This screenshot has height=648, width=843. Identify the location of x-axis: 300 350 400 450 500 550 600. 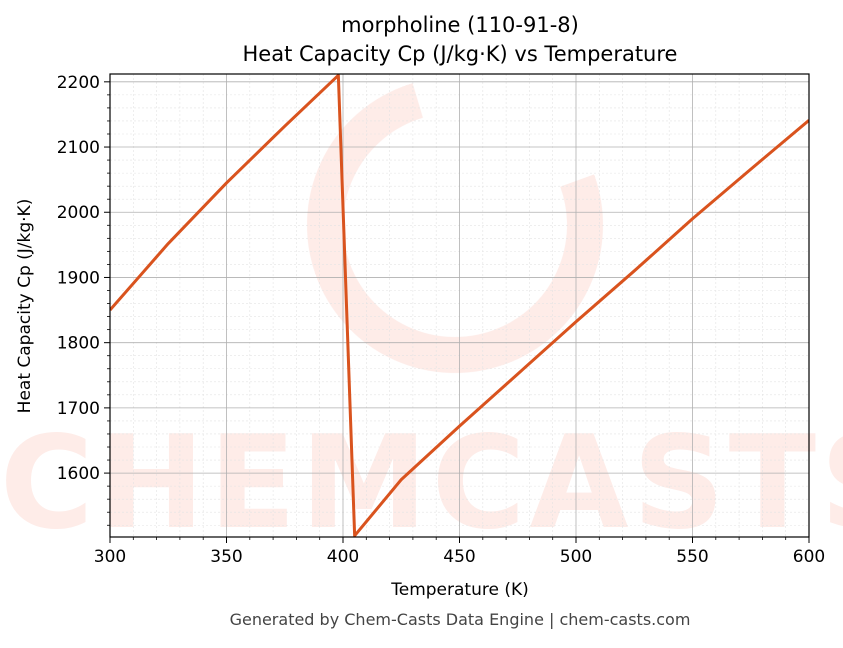
(459, 552).